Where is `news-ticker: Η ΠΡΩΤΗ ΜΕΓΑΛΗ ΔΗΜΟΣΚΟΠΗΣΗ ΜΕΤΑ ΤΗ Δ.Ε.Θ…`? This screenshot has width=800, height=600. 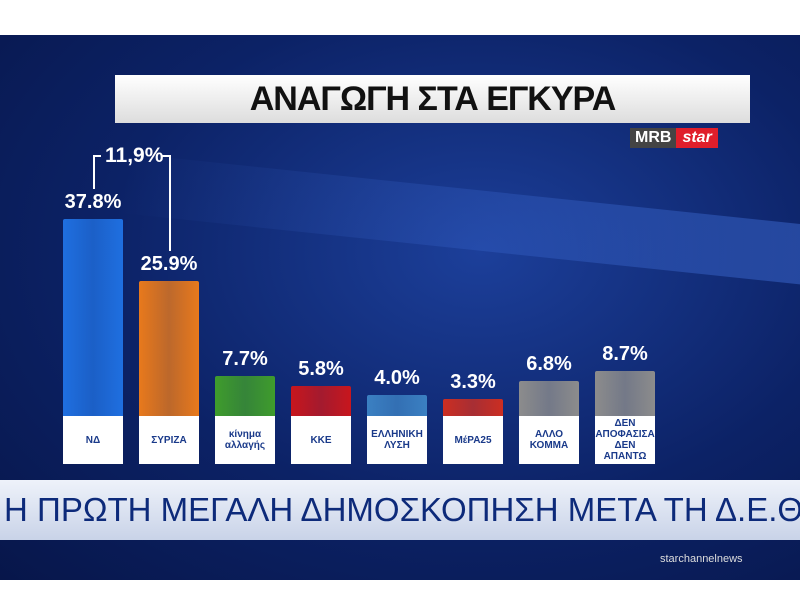 news-ticker: Η ΠΡΩΤΗ ΜΕΓΑΛΗ ΔΗΜΟΣΚΟΠΗΣΗ ΜΕΤΑ ΤΗ Δ.Ε.Θ… is located at coordinates (400, 510).